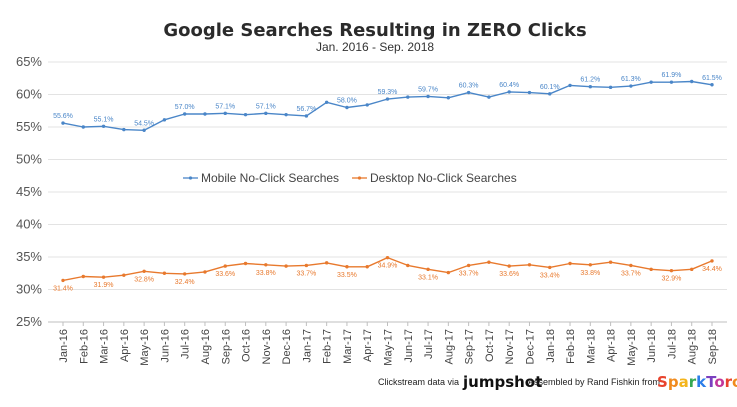 The height and width of the screenshot is (407, 737). I want to click on x-tick-label: Aug-16, so click(206, 346).